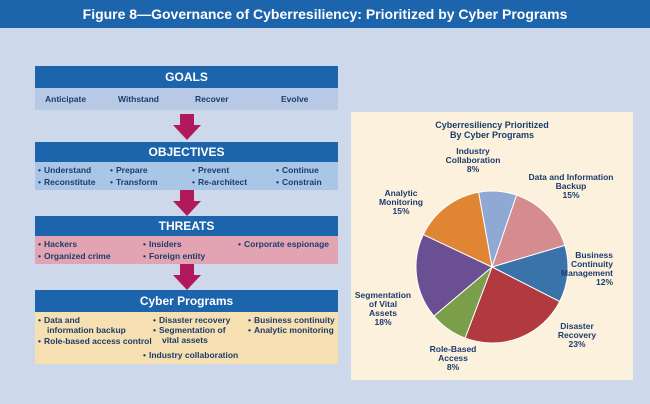 The image size is (650, 404). Describe the element at coordinates (577, 335) in the screenshot. I see `pie-slice-label: Disaster Recovery 23%` at that location.